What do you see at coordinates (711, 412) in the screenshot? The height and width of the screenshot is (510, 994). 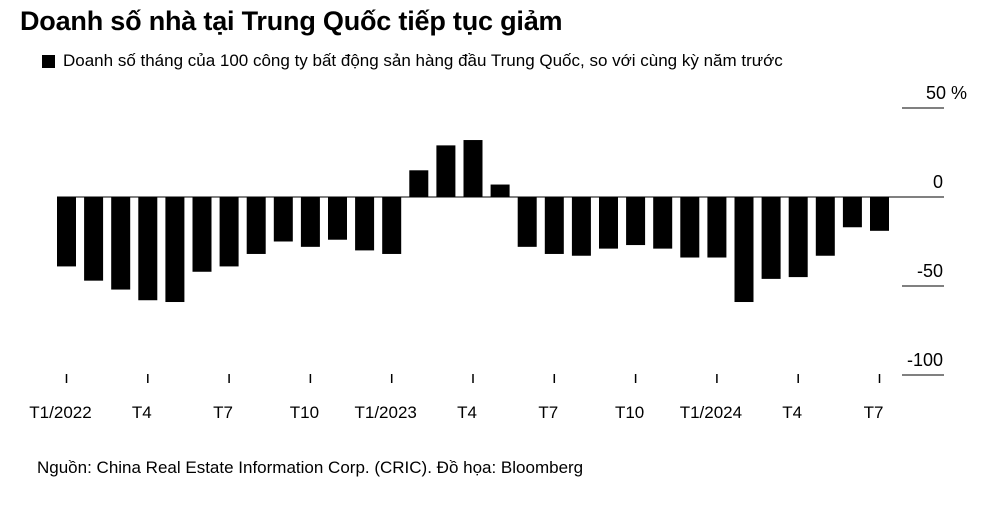 I see `x-tick-label: T1/2024` at bounding box center [711, 412].